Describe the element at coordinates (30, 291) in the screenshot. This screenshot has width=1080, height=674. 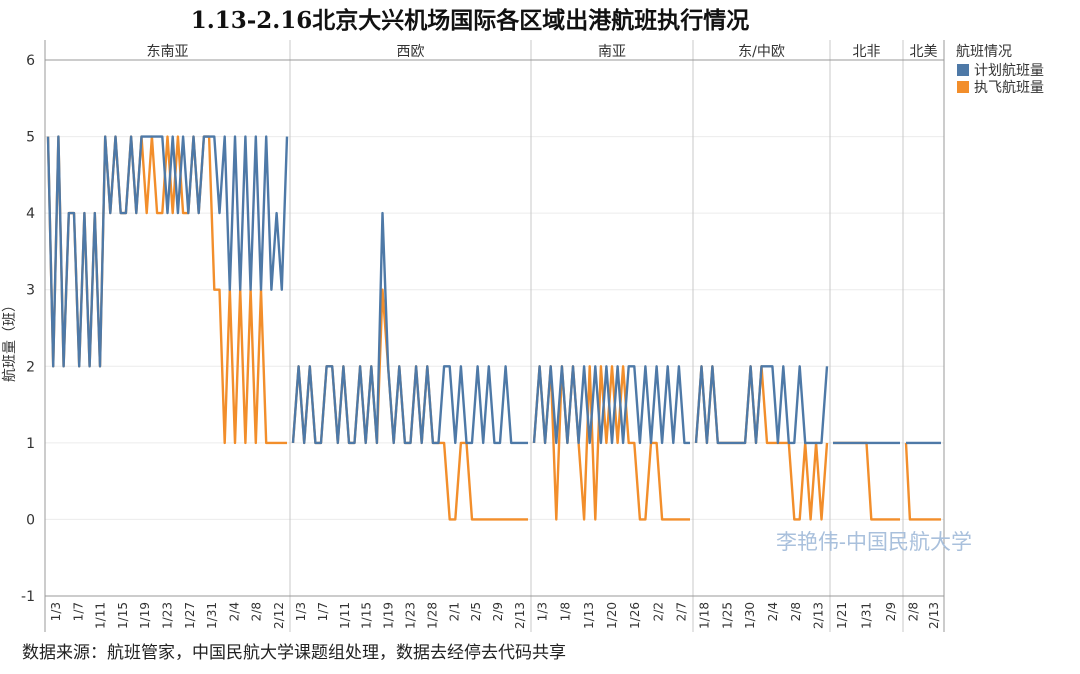
I see `y-tick-label: 3` at that location.